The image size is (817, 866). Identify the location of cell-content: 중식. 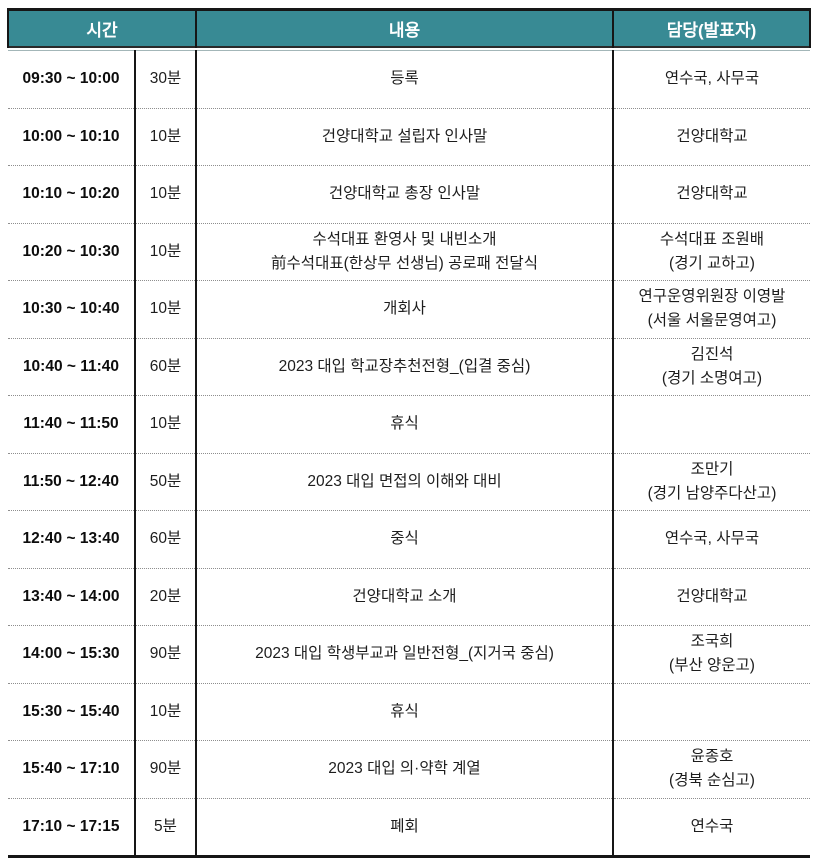
(405, 539).